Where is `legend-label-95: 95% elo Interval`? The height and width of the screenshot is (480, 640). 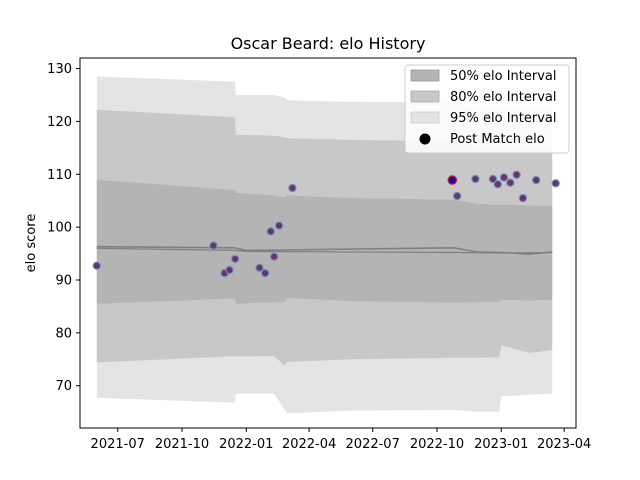
legend-label-95: 95% elo Interval is located at coordinates (503, 118).